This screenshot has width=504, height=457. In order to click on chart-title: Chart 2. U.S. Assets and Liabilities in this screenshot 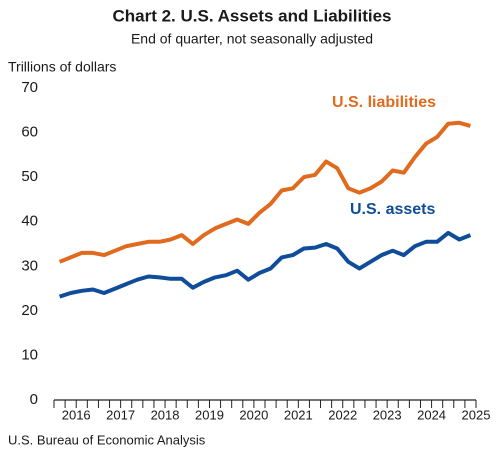, I will do `click(251, 15)`.